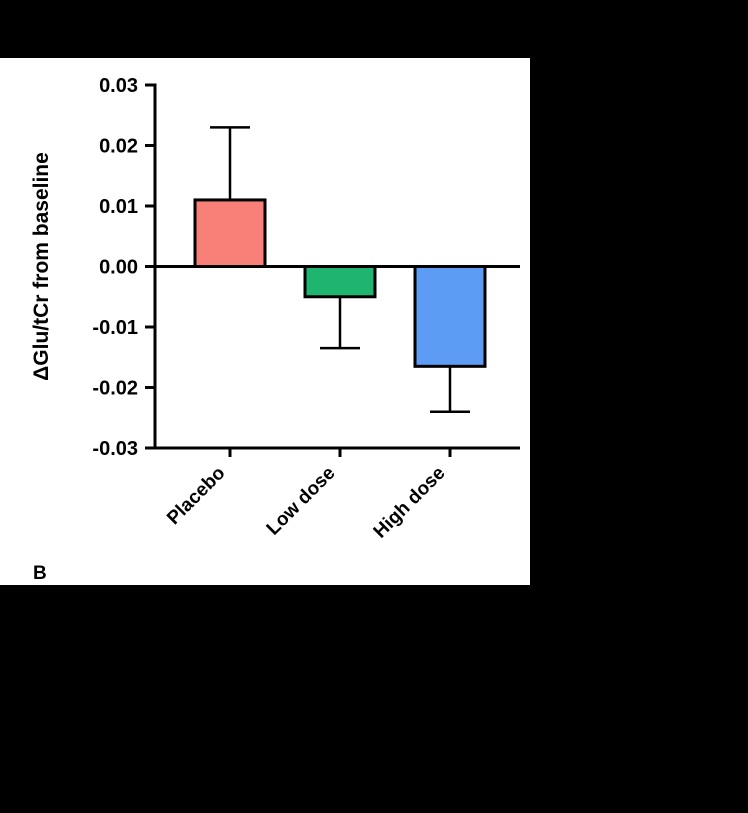 The height and width of the screenshot is (813, 748). What do you see at coordinates (118, 147) in the screenshot?
I see `y-tick-label: 0.02` at bounding box center [118, 147].